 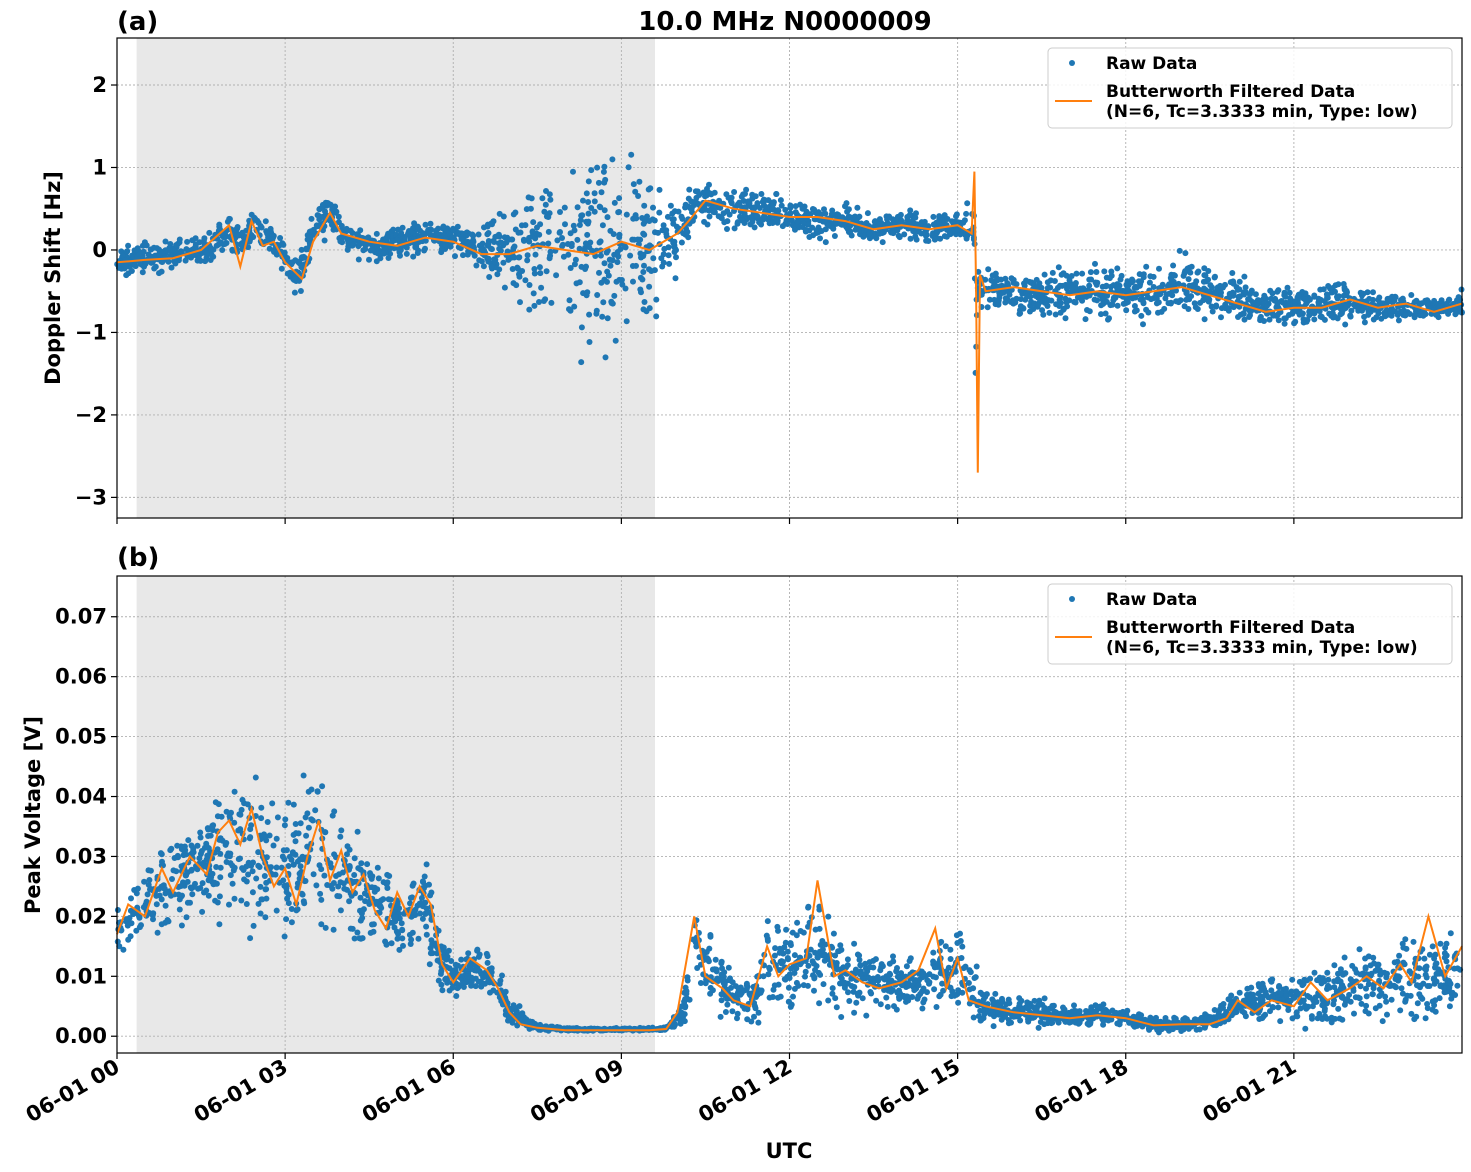 What do you see at coordinates (1262, 112) in the screenshot?
I see `panel-a-legend-filtered-label-2: (N=6, Tc=3.3333 min, Type: low)` at bounding box center [1262, 112].